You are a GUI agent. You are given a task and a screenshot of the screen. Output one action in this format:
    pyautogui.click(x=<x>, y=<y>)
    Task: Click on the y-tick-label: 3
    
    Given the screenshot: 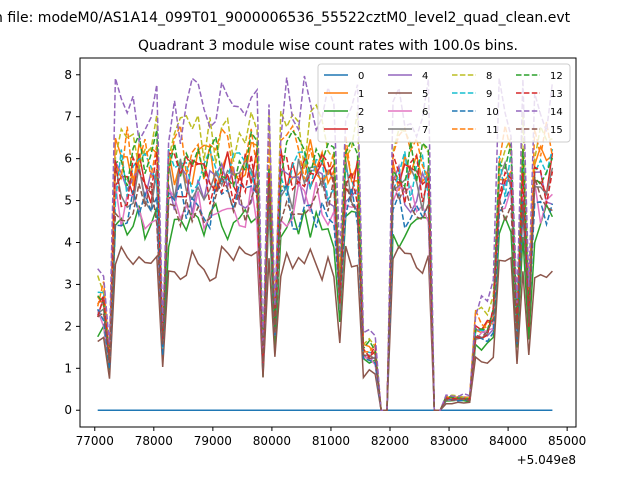 What is the action you would take?
    pyautogui.click(x=68, y=284)
    